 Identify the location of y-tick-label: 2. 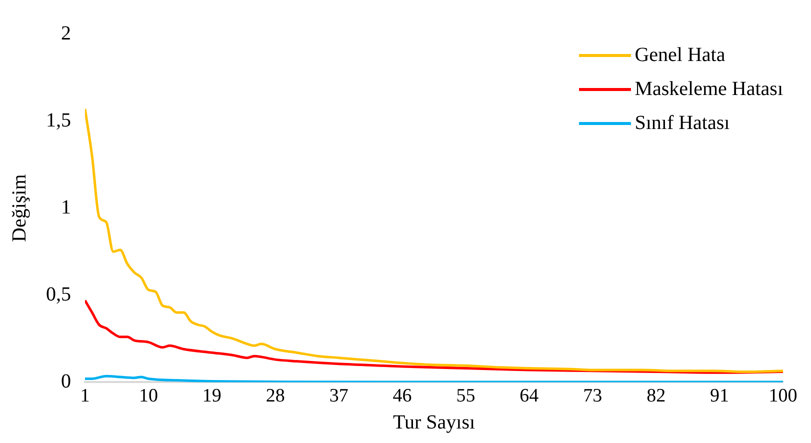
(66, 33).